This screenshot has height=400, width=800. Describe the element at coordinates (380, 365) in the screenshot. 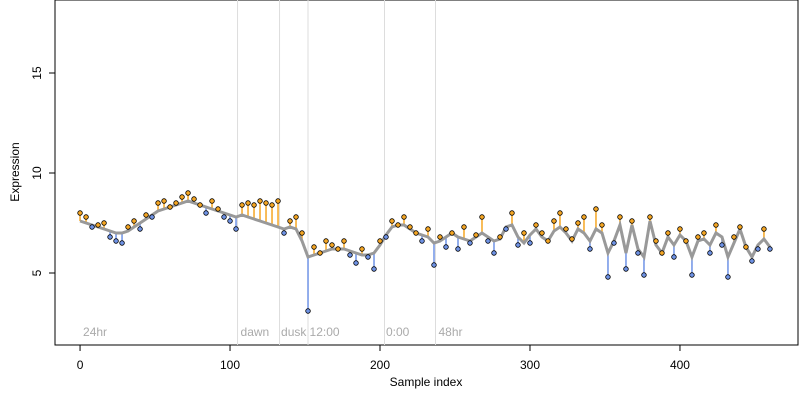

I see `x-tick-label: 200` at that location.